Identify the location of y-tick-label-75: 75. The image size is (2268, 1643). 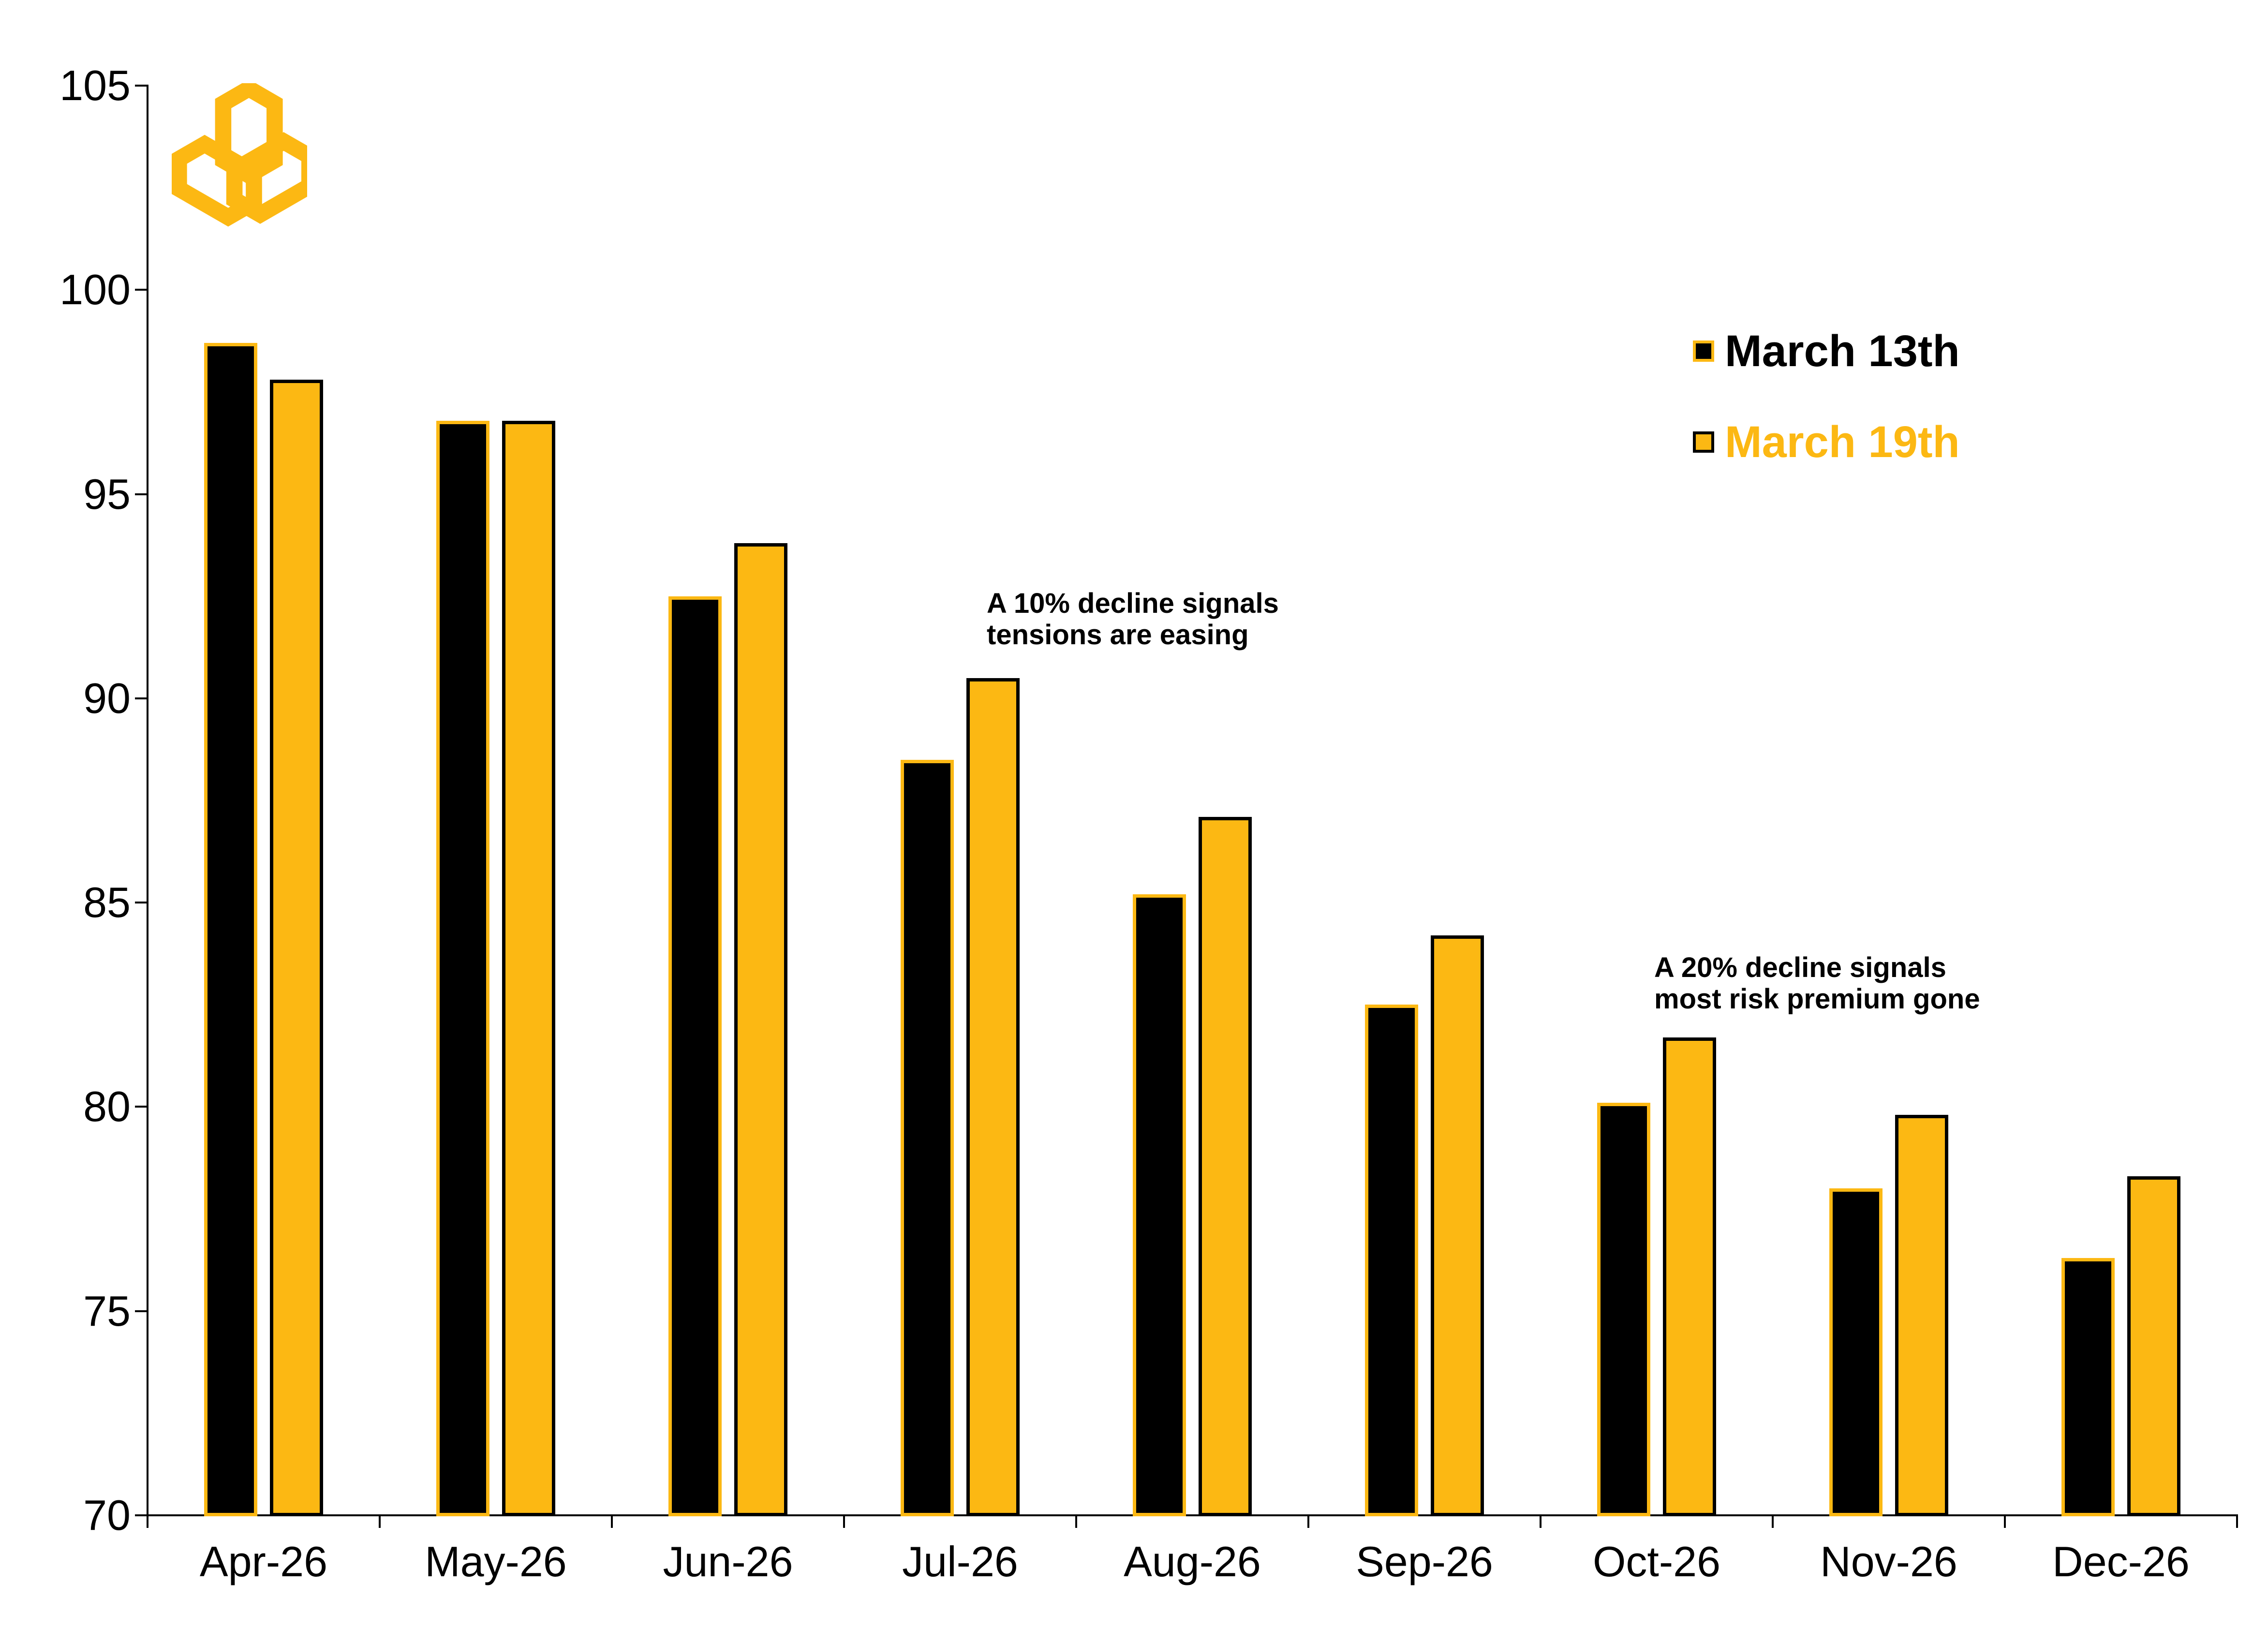
(107, 1311).